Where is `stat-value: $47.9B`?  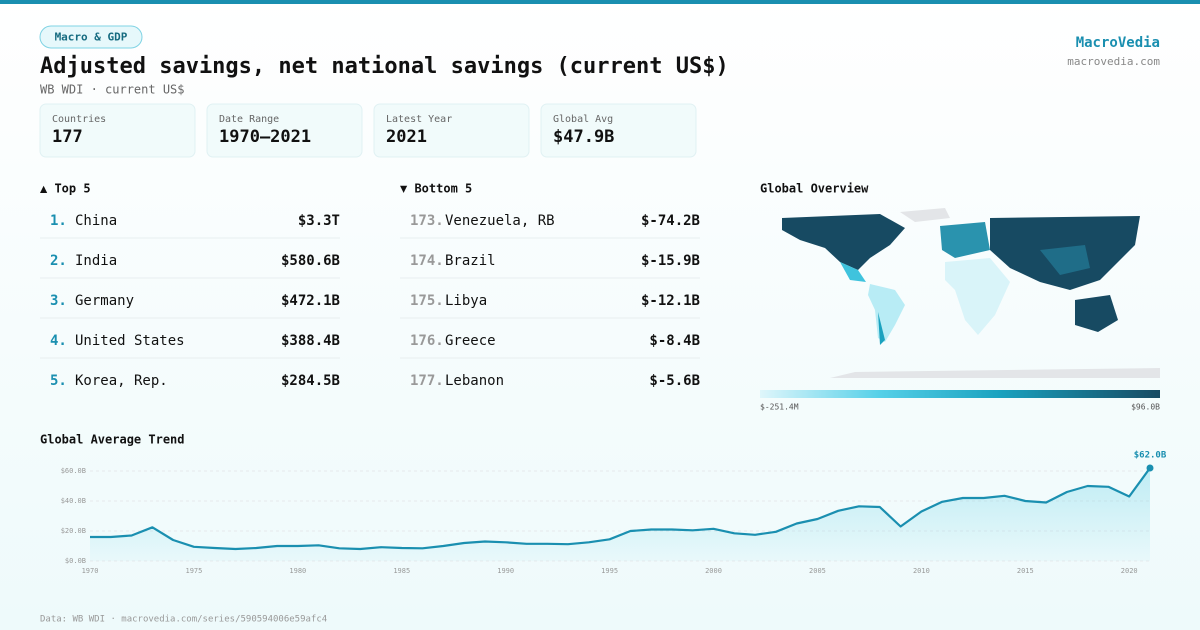 stat-value: $47.9B is located at coordinates (583, 137).